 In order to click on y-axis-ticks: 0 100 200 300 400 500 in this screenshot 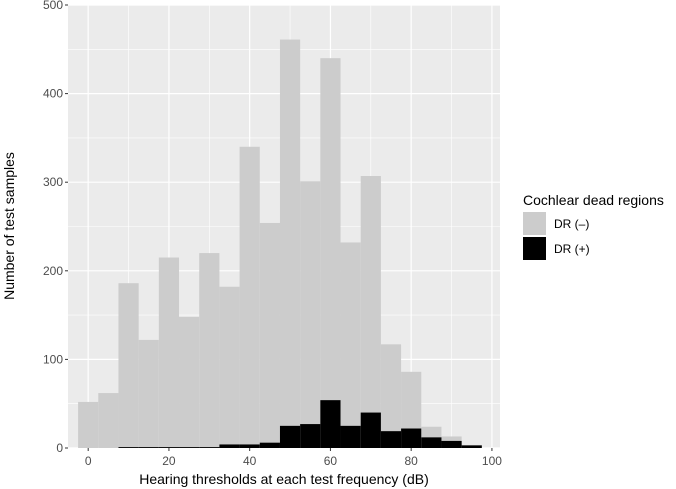, I will do `click(55, 227)`.